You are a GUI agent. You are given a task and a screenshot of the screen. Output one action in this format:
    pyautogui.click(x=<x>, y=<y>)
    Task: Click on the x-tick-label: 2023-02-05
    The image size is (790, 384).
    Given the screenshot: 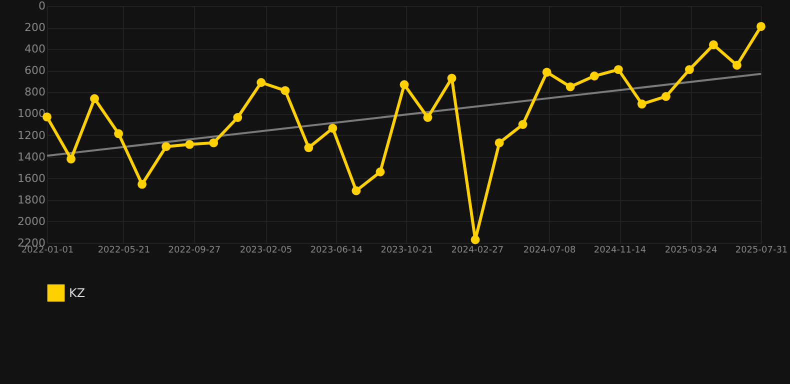 What is the action you would take?
    pyautogui.click(x=266, y=251)
    